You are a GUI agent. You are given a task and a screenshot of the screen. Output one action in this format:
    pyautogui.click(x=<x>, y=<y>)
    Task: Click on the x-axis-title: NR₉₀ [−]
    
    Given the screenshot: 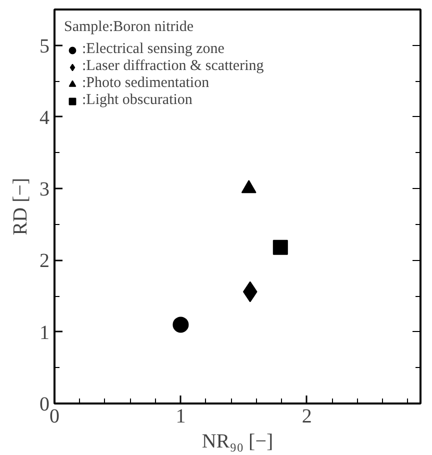 What is the action you would take?
    pyautogui.click(x=238, y=441)
    